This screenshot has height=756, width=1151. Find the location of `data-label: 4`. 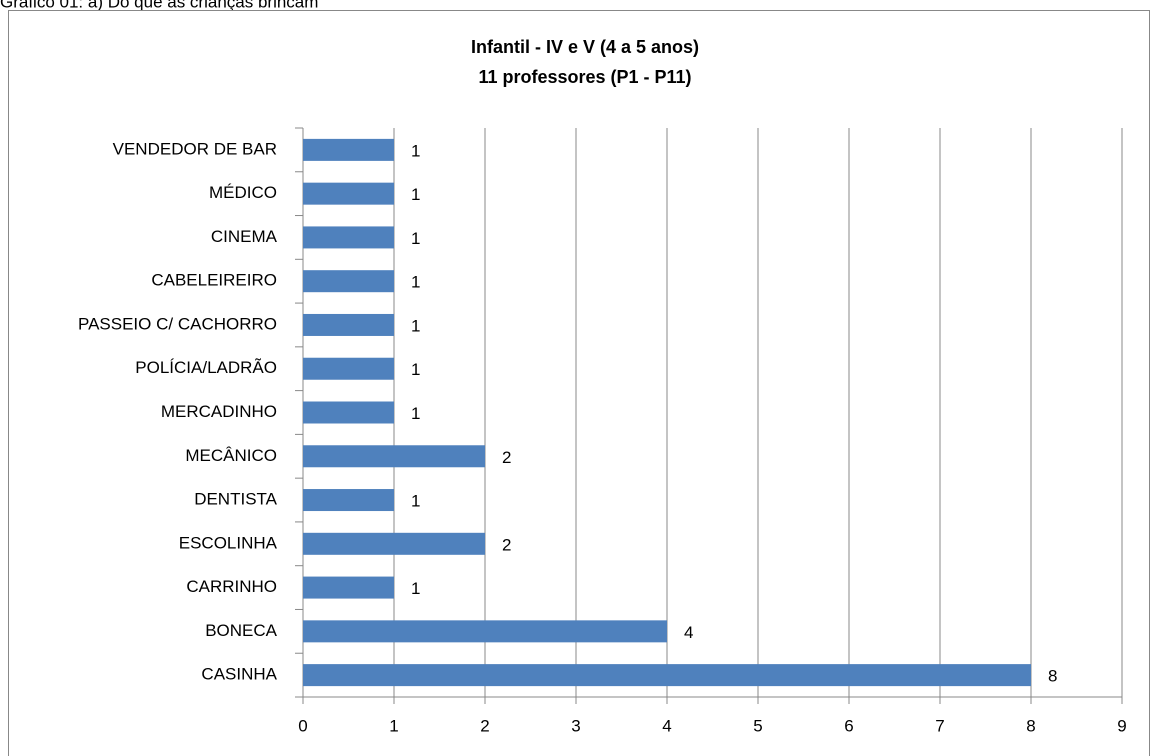

data-label: 4 is located at coordinates (688, 632).